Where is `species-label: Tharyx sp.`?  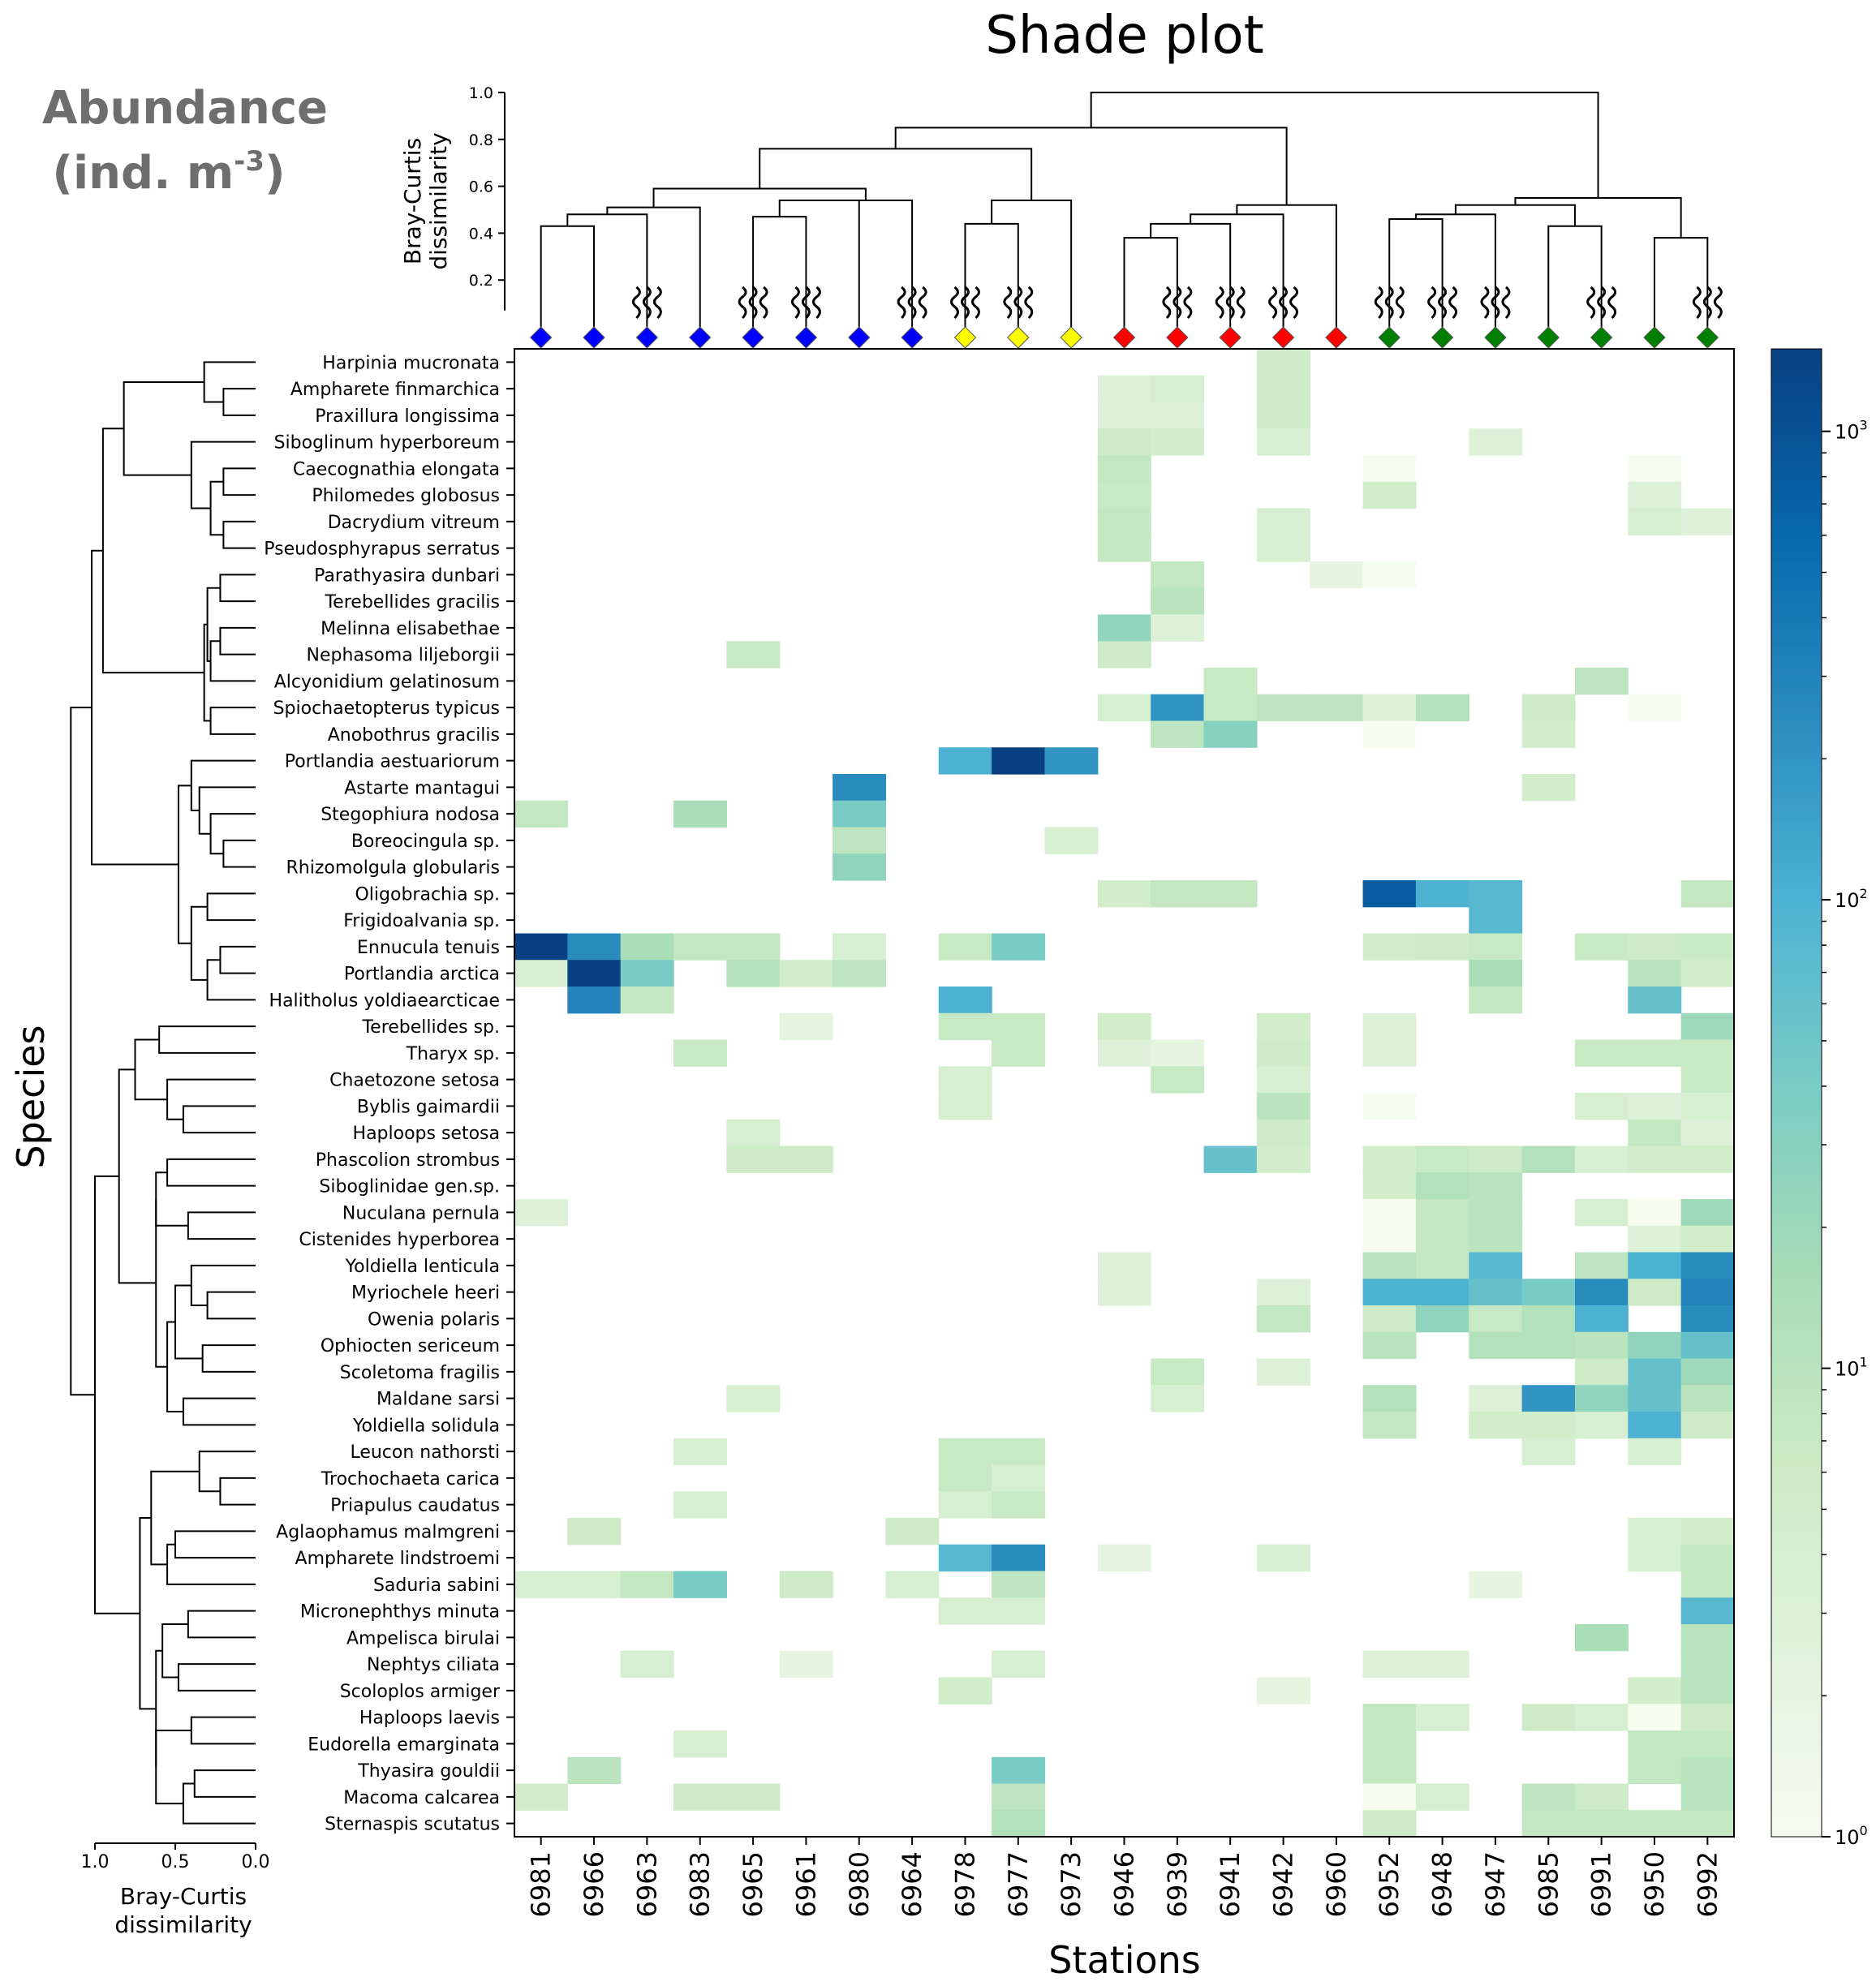 species-label: Tharyx sp. is located at coordinates (453, 1054).